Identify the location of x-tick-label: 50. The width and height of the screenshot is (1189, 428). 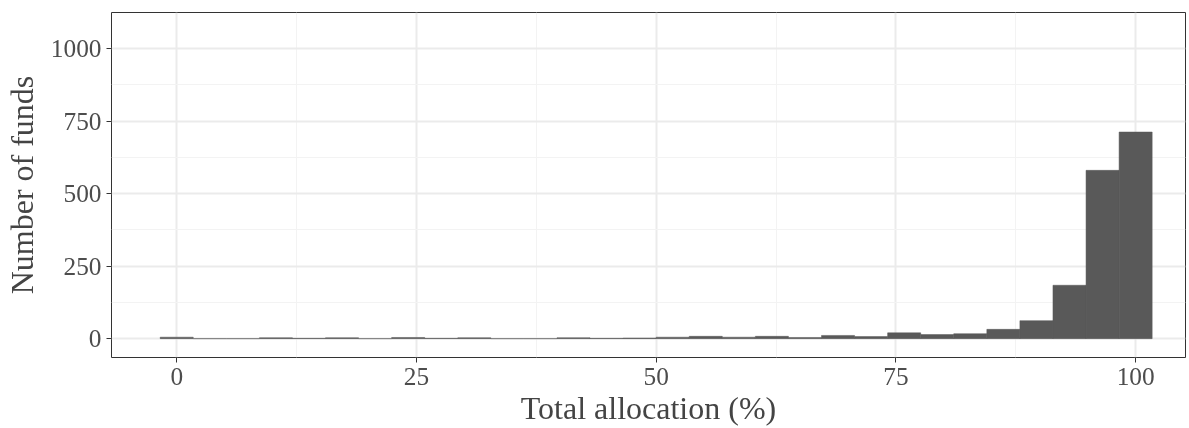
(656, 375).